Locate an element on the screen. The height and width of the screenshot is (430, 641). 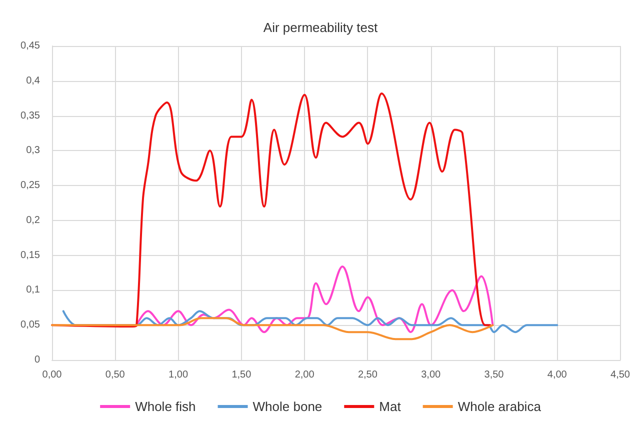
y-tick-label: 0,25 is located at coordinates (30, 186).